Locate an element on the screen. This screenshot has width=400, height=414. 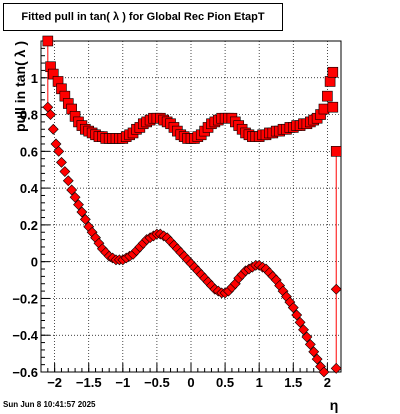
x-tick-label: 1.5 is located at coordinates (293, 382).